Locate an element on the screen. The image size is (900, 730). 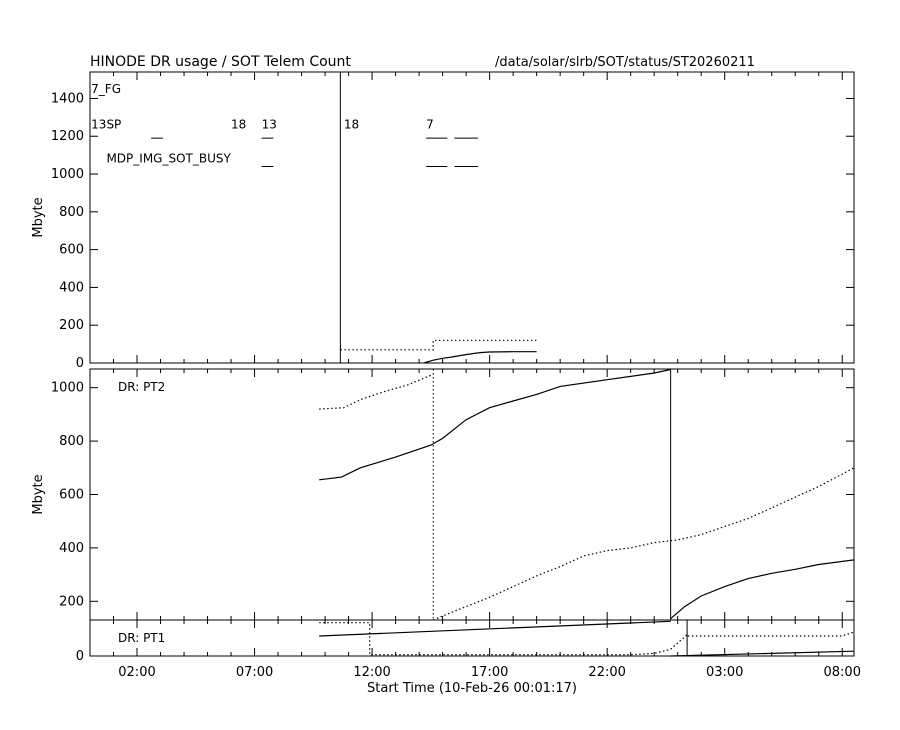
annotation-label: 7 is located at coordinates (430, 125).